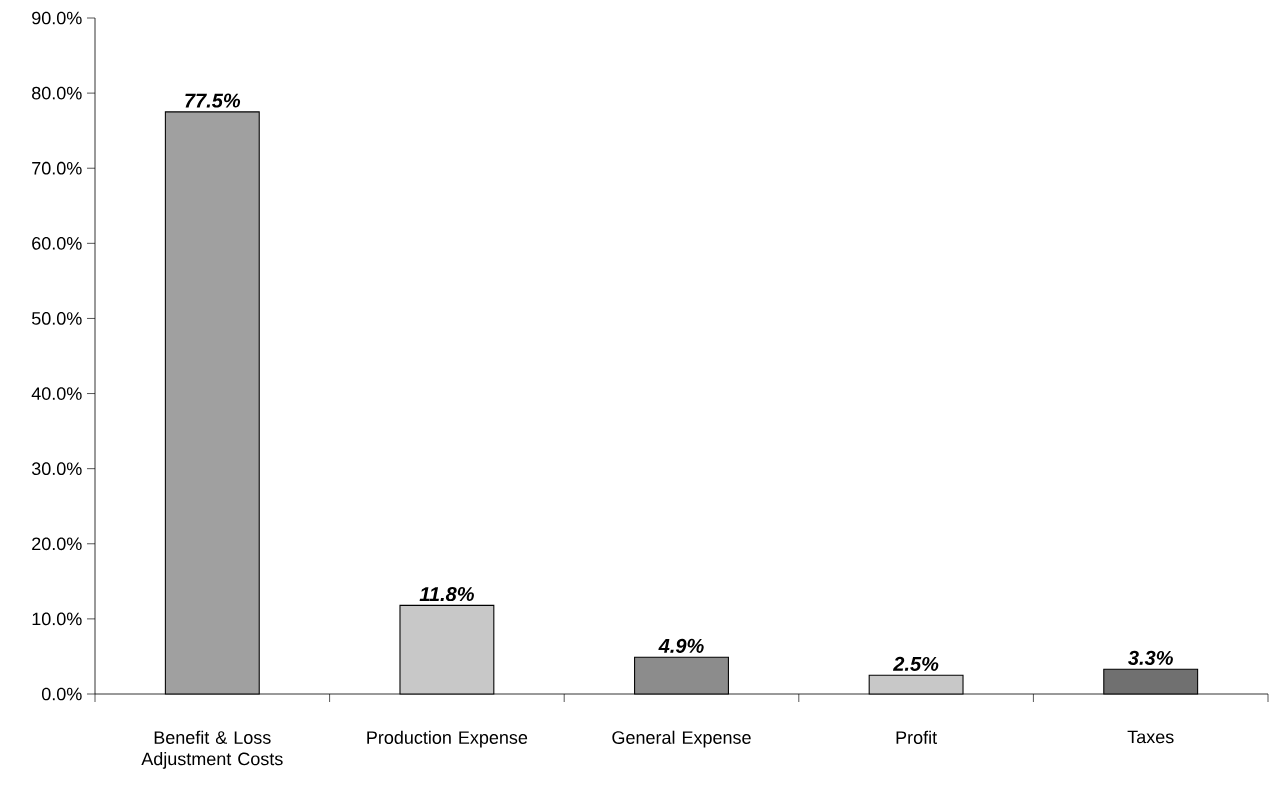 Image resolution: width=1271 pixels, height=786 pixels. Describe the element at coordinates (1150, 657) in the screenshot. I see `data-label: 3.3%` at that location.